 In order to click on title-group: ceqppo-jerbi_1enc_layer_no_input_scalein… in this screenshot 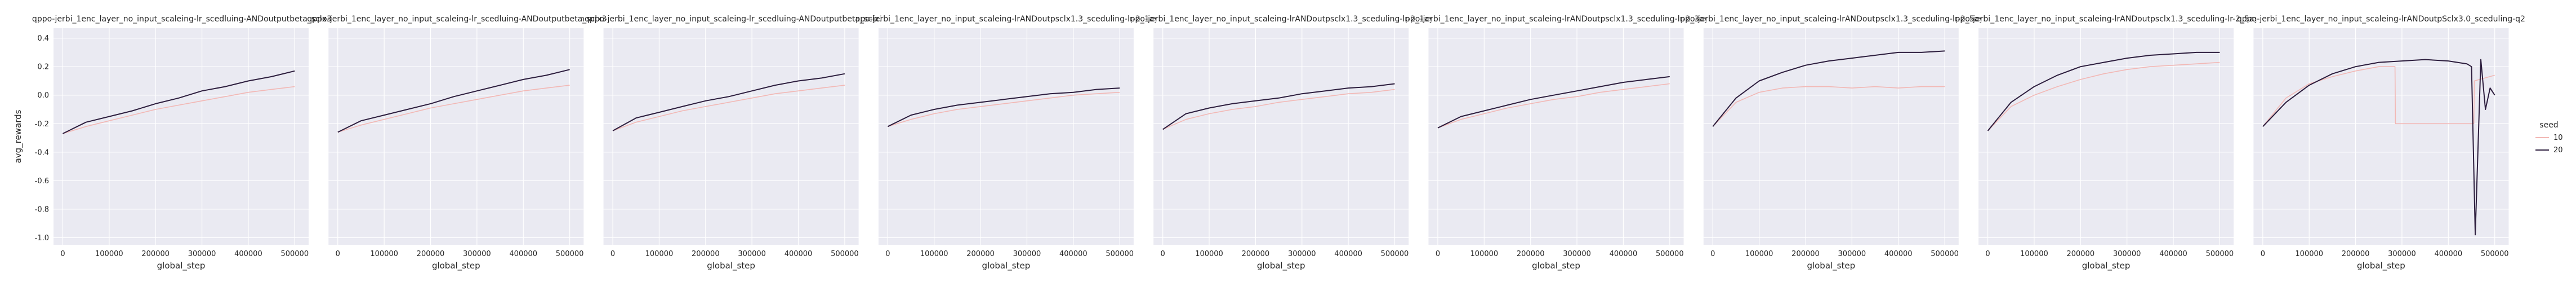, I will do `click(456, 19)`.